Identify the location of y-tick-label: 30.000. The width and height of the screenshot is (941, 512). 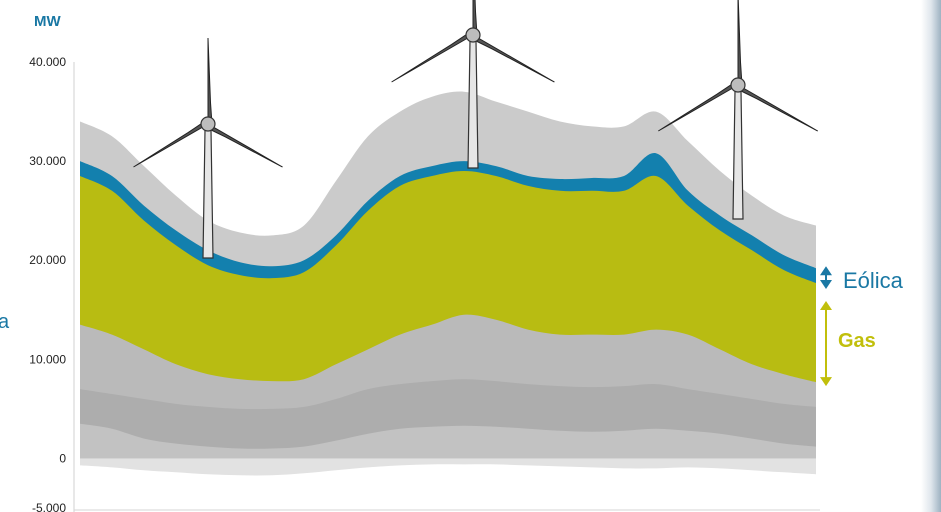
(47, 161).